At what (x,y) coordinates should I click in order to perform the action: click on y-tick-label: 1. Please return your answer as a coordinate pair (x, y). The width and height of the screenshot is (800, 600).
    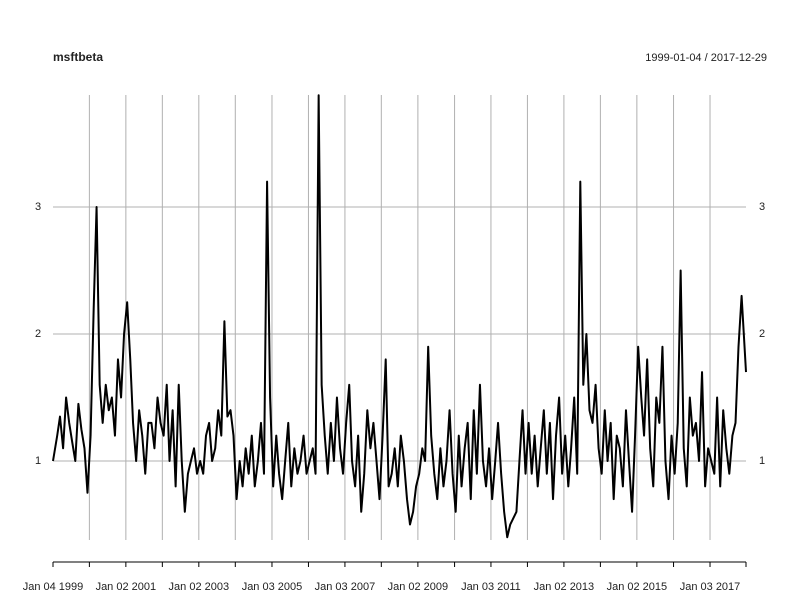
    Looking at the image, I should click on (38, 461).